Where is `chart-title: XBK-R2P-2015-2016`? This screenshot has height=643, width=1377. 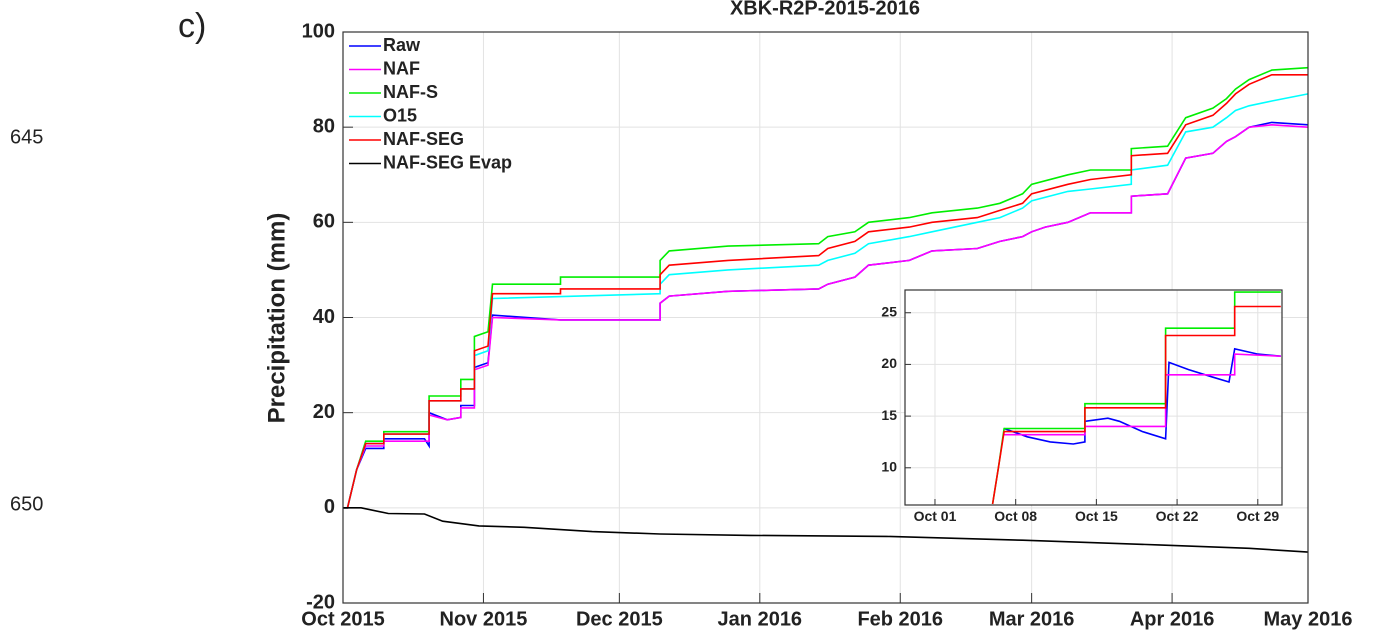
chart-title: XBK-R2P-2015-2016 is located at coordinates (825, 9).